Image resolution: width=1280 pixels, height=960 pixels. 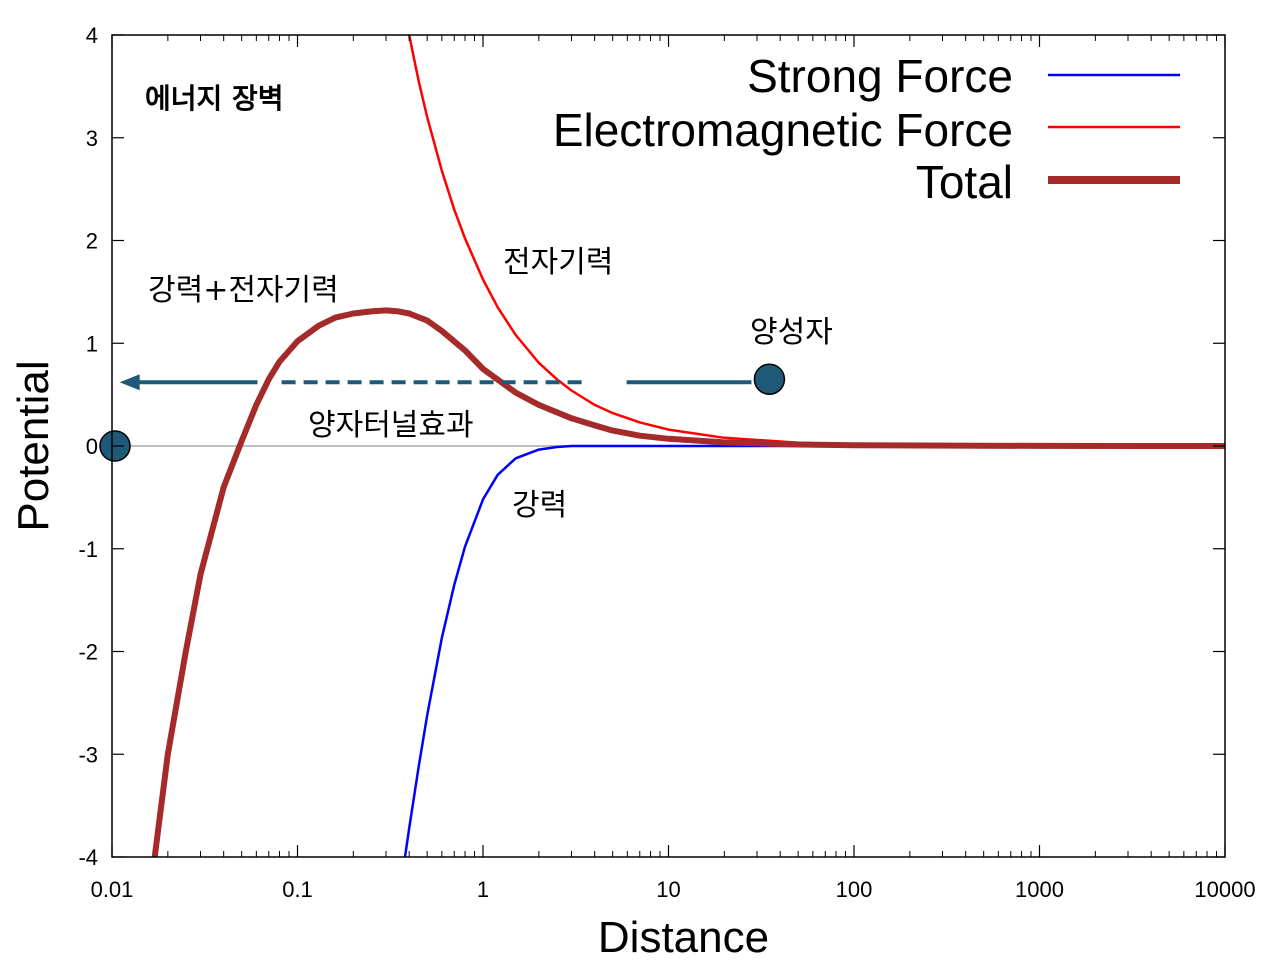 What do you see at coordinates (88, 549) in the screenshot?
I see `y-tick-label: -1` at bounding box center [88, 549].